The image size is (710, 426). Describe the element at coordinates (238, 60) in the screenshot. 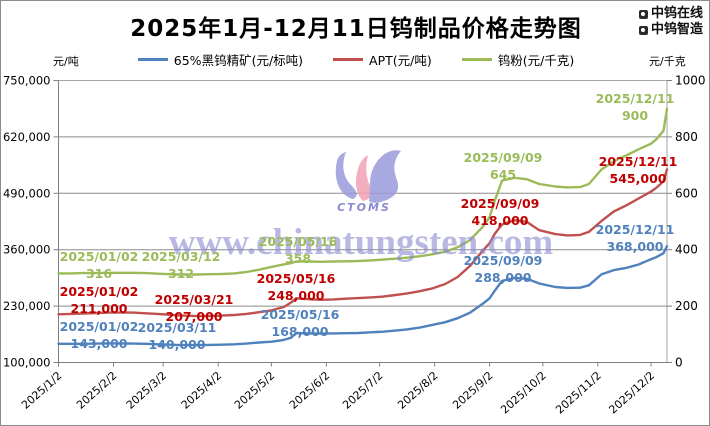

I see `legend-label: 65%黑钨精矿(元/标吨)` at that location.